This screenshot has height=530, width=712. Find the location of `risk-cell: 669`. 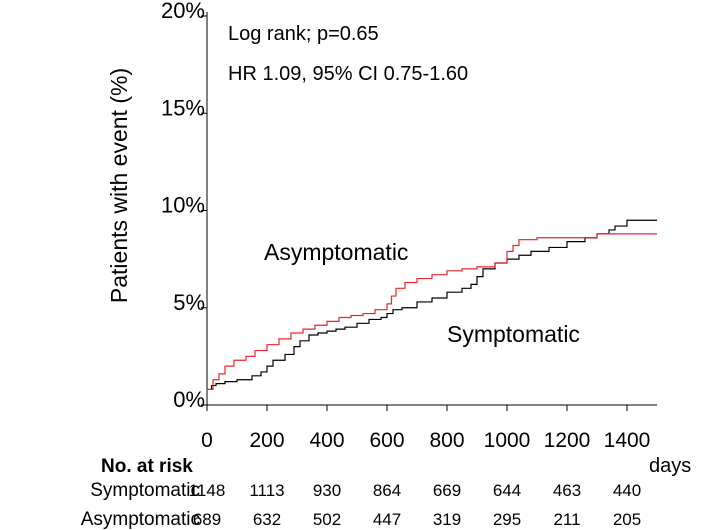

risk-cell: 669 is located at coordinates (447, 490).